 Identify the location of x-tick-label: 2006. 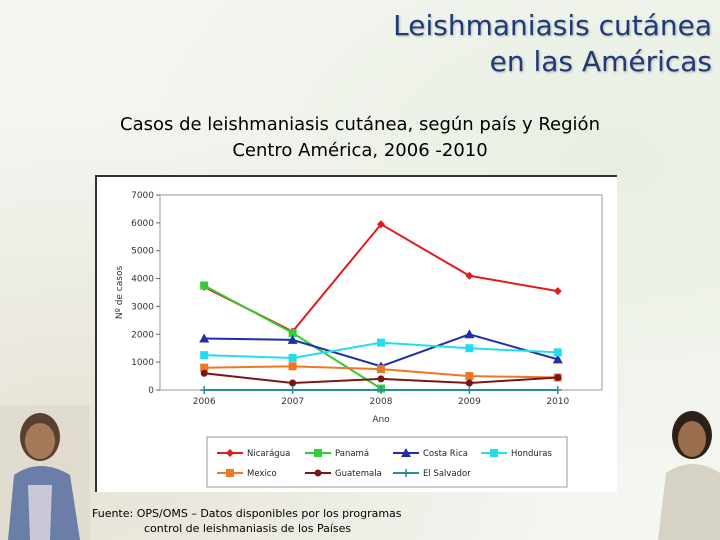
(204, 402).